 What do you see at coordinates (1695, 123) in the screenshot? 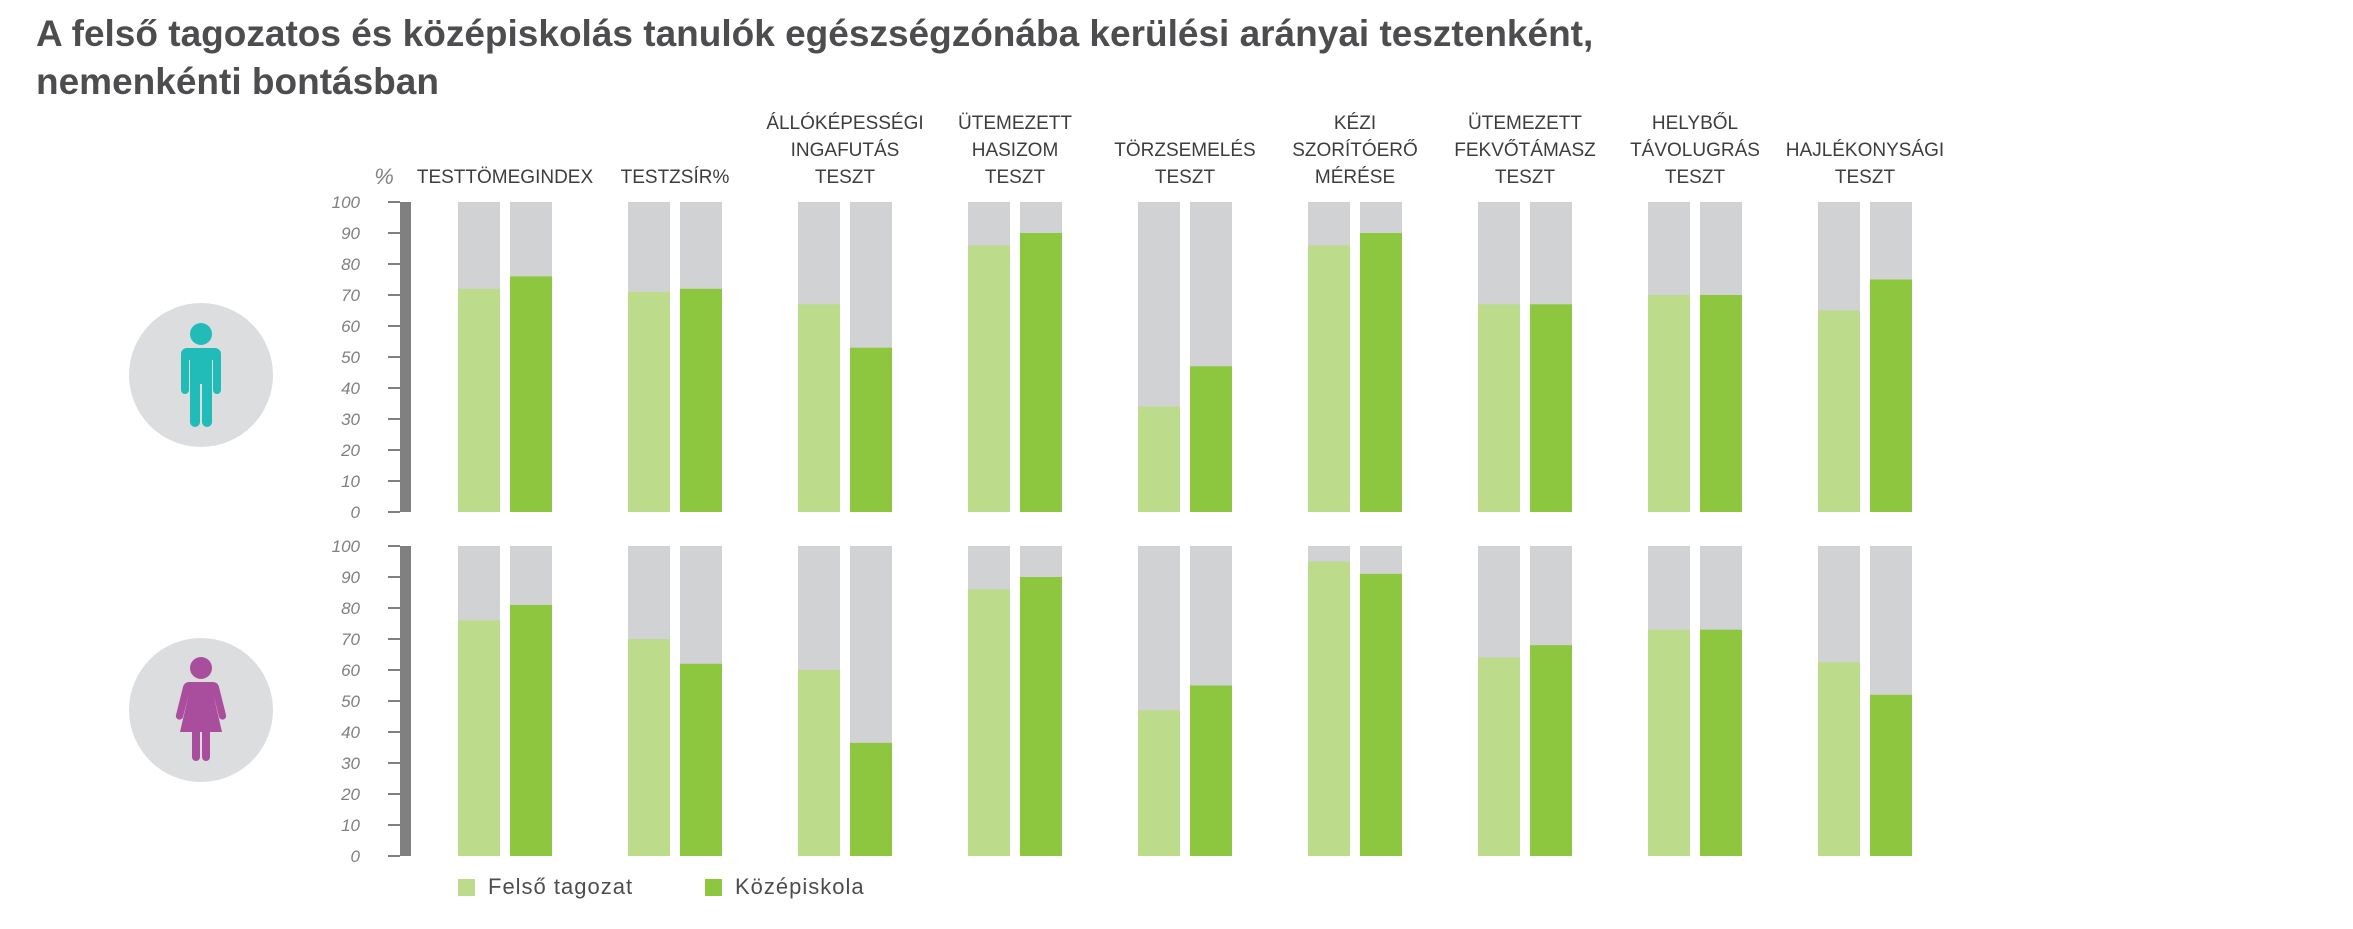
I see `category-label-line: HELYBŐL` at bounding box center [1695, 123].